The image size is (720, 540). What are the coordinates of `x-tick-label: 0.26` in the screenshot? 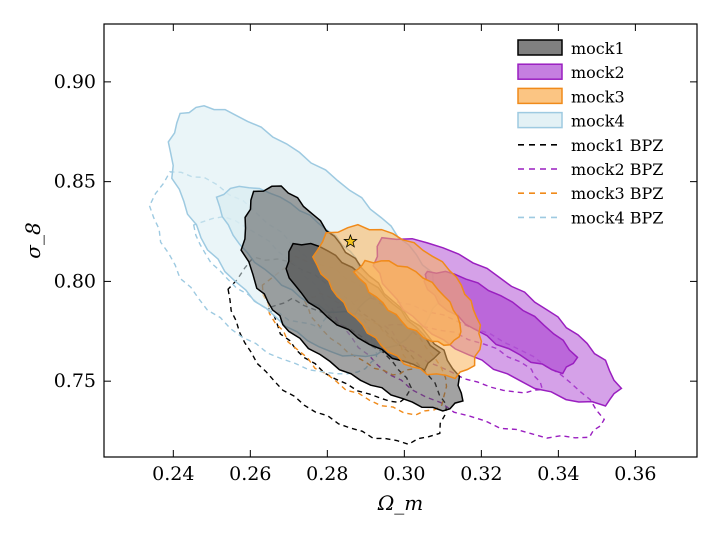 It's located at (250, 474).